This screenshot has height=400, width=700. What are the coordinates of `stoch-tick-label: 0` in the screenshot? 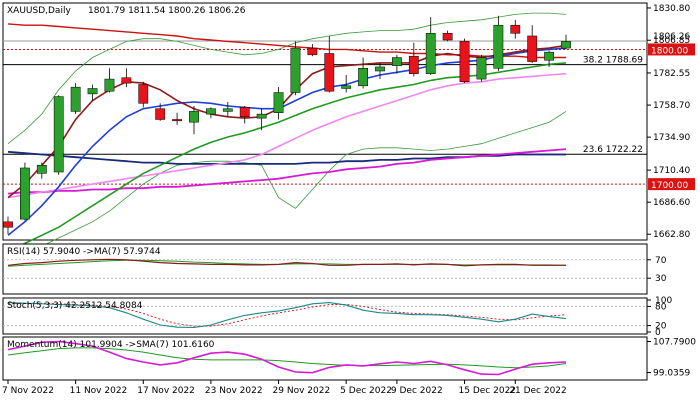 It's located at (658, 333).